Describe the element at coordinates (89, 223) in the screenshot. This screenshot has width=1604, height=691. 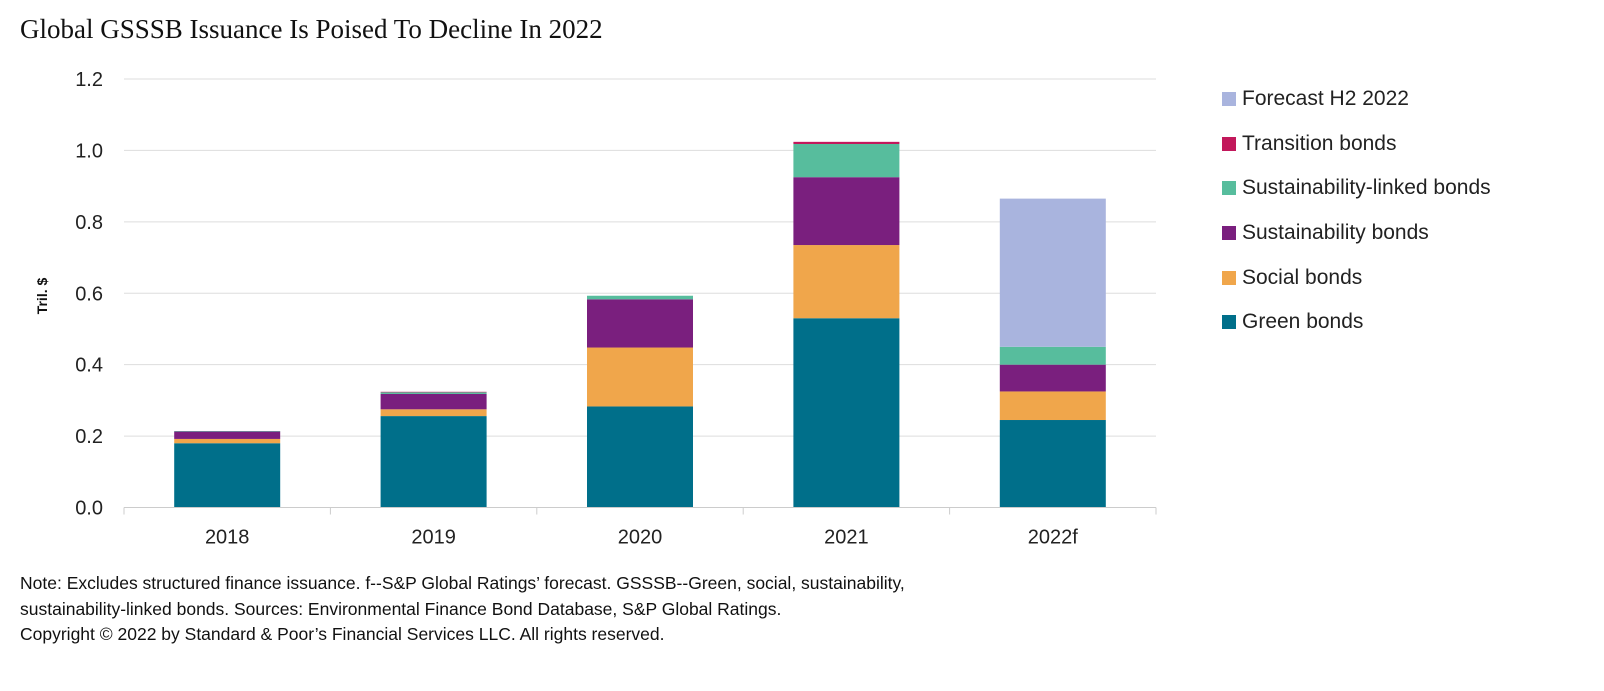
I see `y-tick-label: 0.8` at that location.